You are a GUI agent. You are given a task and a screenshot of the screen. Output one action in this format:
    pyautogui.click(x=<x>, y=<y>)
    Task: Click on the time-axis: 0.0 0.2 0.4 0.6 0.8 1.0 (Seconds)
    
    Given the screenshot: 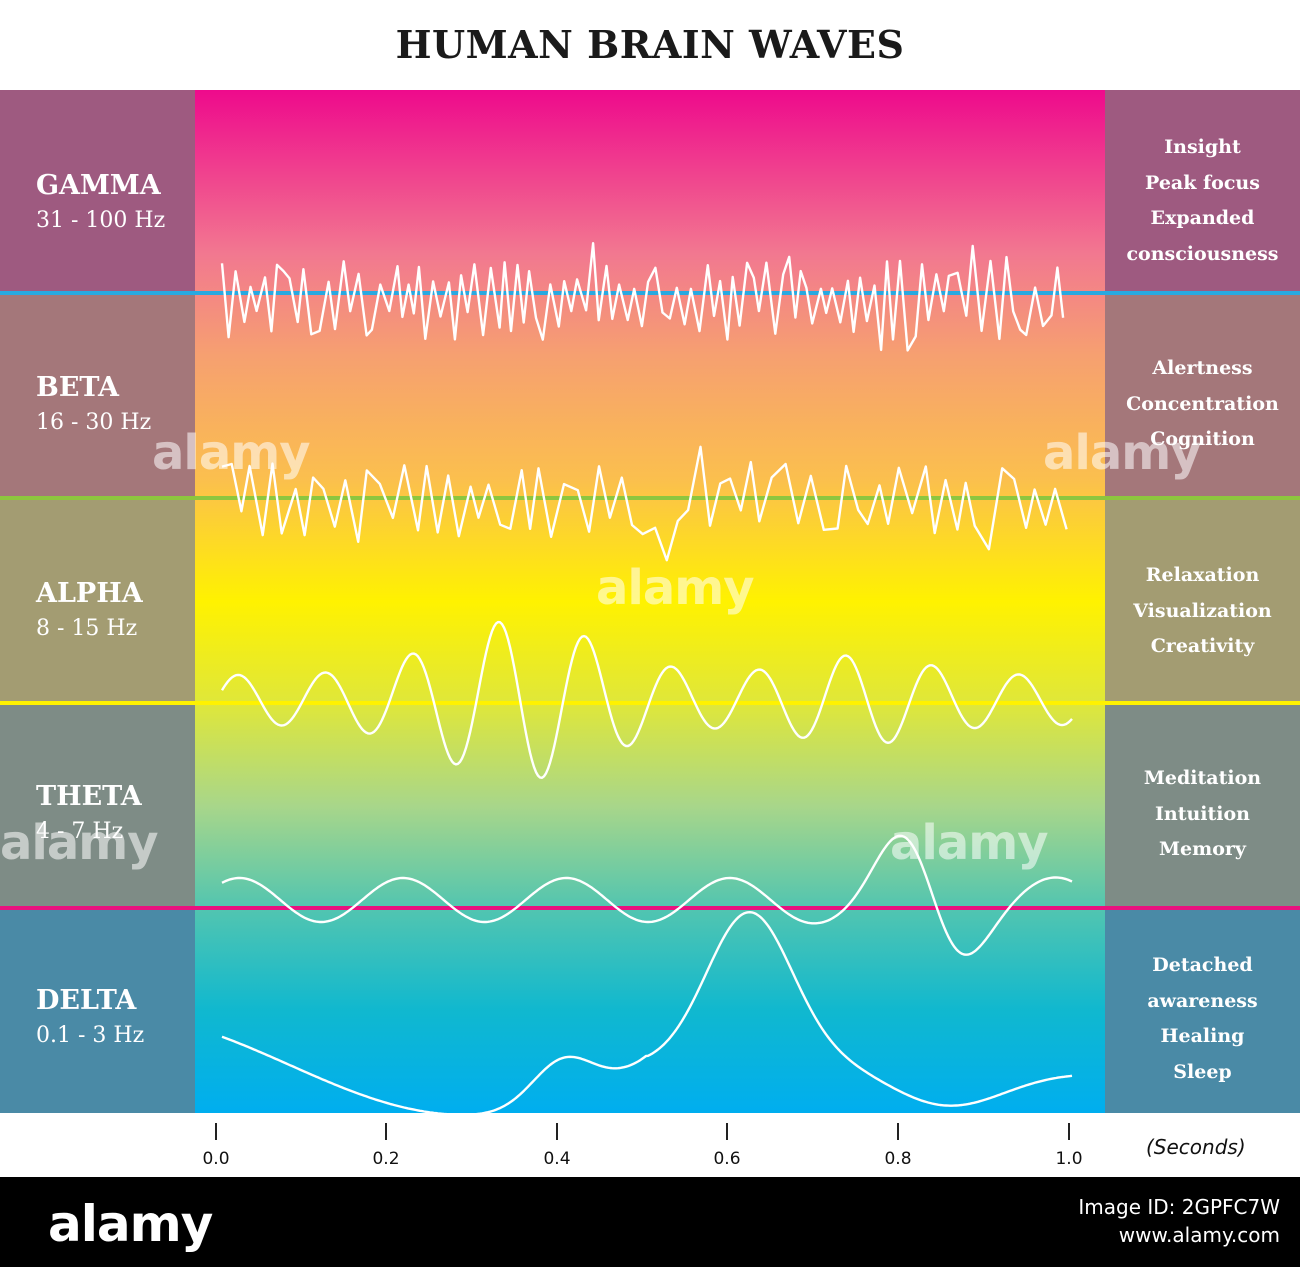 What is the action you would take?
    pyautogui.click(x=650, y=1145)
    